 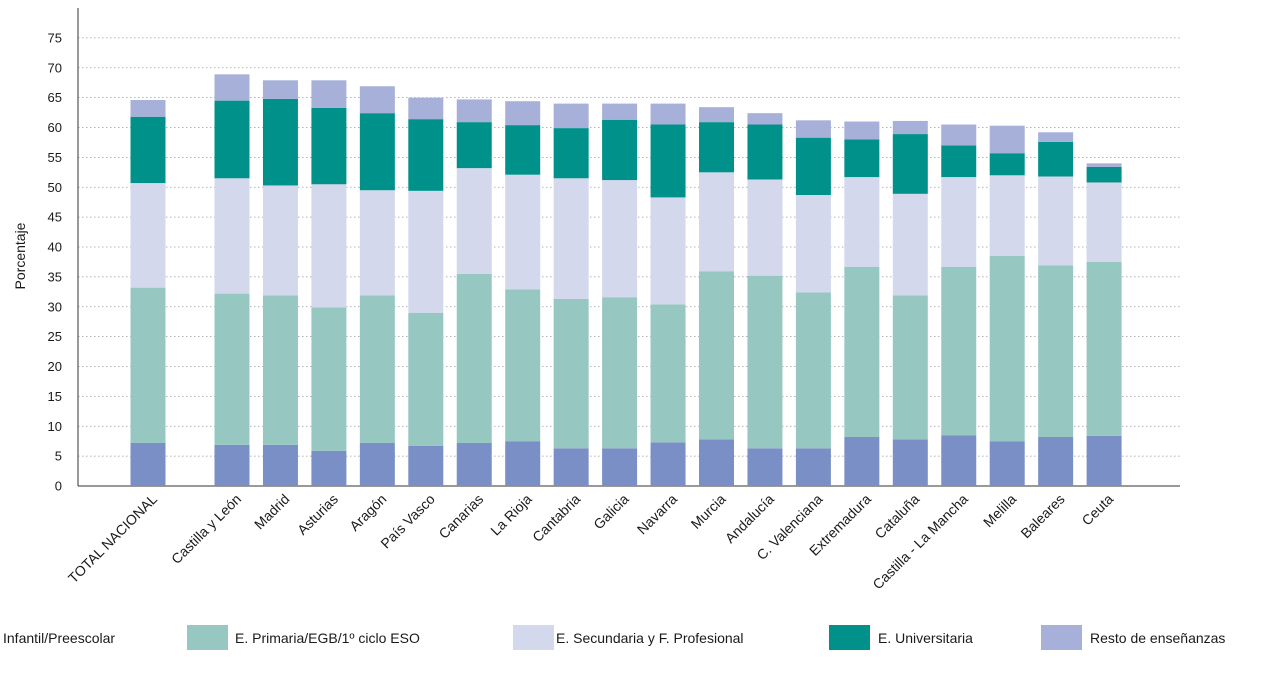 I want to click on x-tick-label: Cantabria, so click(x=556, y=518).